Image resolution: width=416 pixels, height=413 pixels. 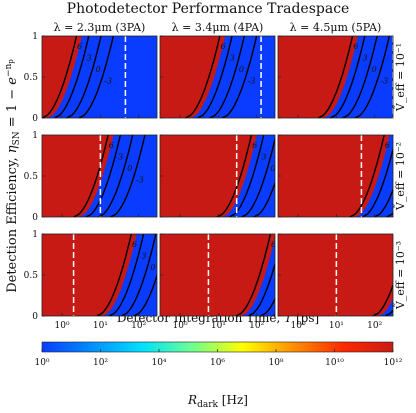 What do you see at coordinates (218, 354) in the screenshot?
I see `colorbar: 10⁰ 10² 10⁴ 10⁶ 10⁸ 10¹⁰ 10¹²` at bounding box center [218, 354].